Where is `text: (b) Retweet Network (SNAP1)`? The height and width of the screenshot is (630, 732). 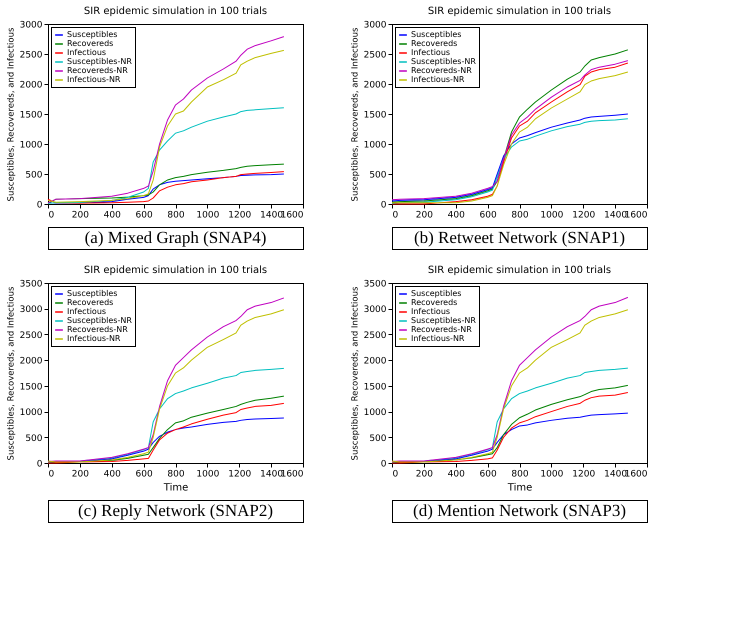
text: (b) Retweet Network (SNAP1) is located at coordinates (520, 237).